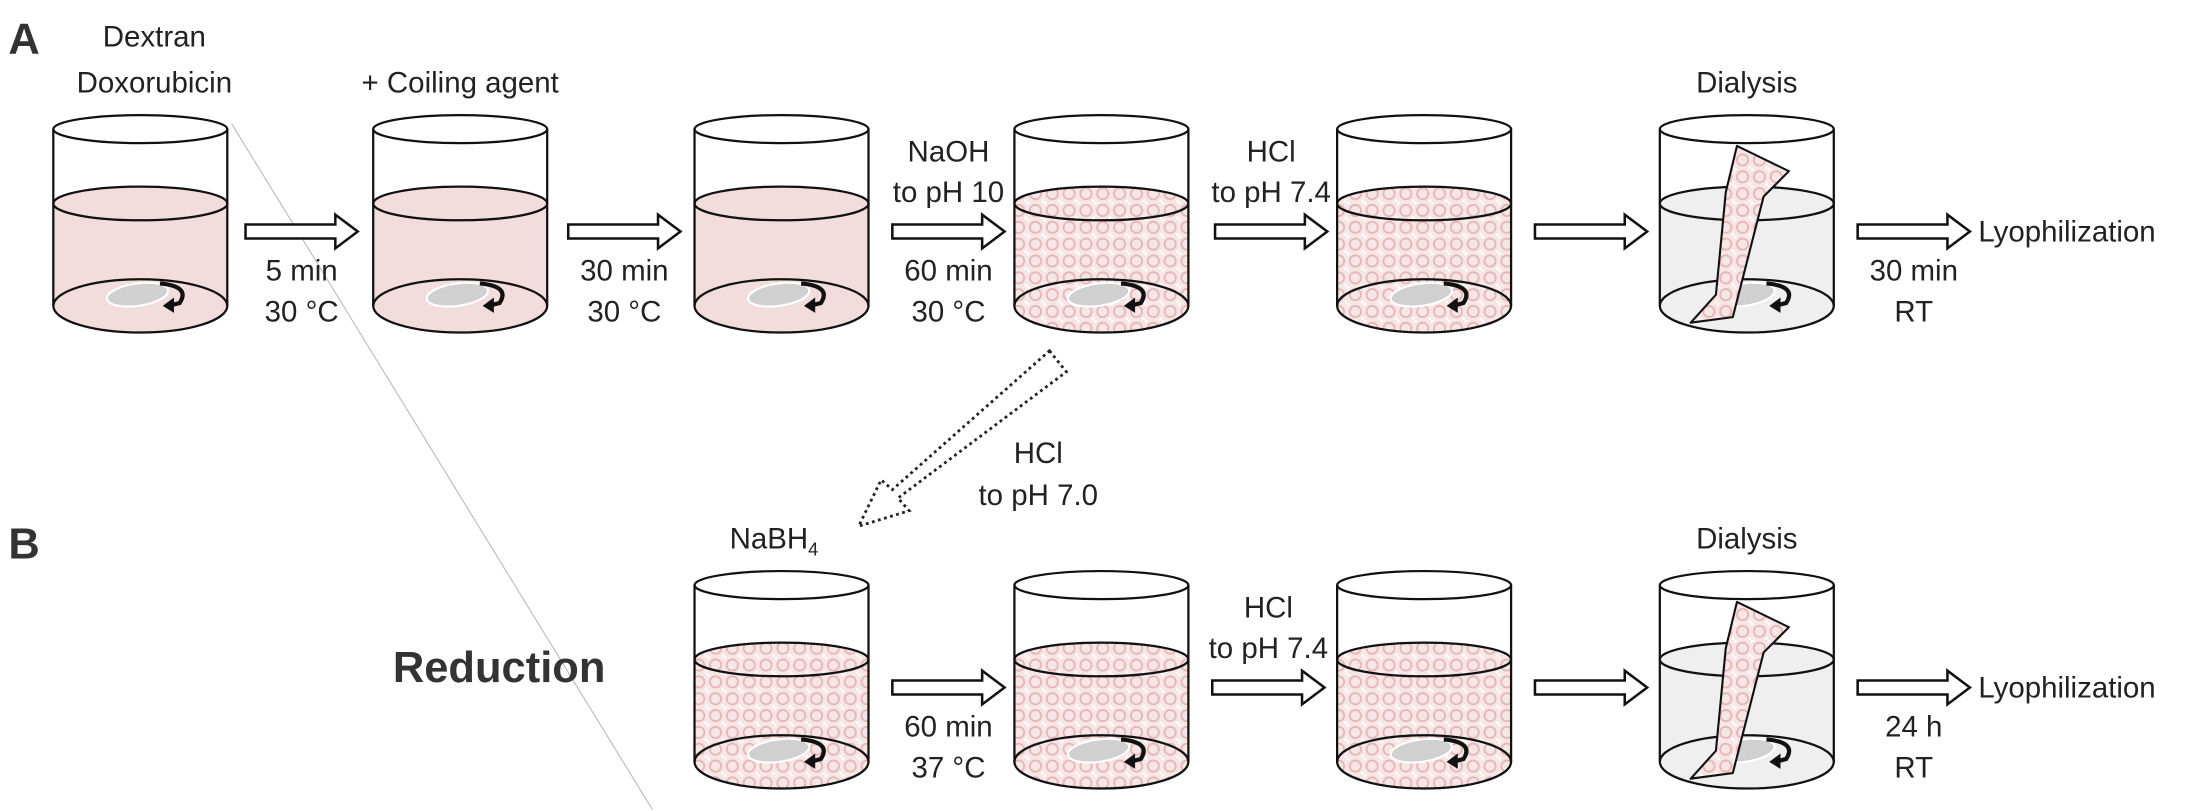 Image resolution: width=2200 pixels, height=811 pixels. I want to click on branch-label-hcl: HCl, so click(1038, 453).